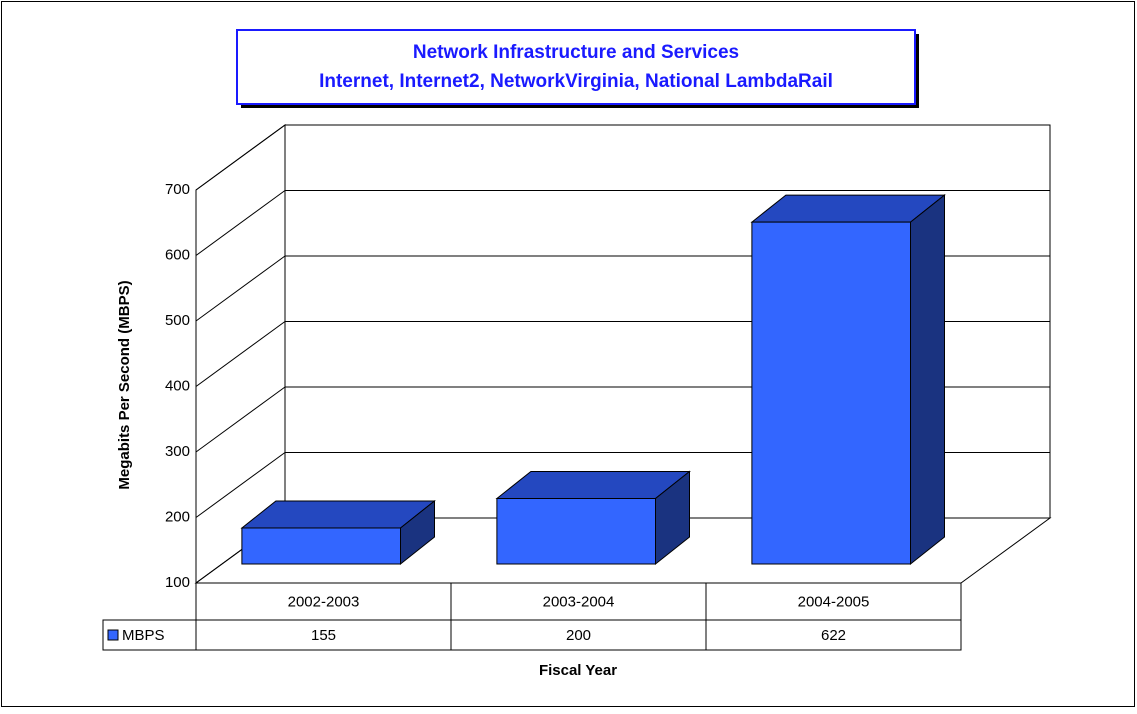  What do you see at coordinates (177, 189) in the screenshot?
I see `y-tick-label: 700` at bounding box center [177, 189].